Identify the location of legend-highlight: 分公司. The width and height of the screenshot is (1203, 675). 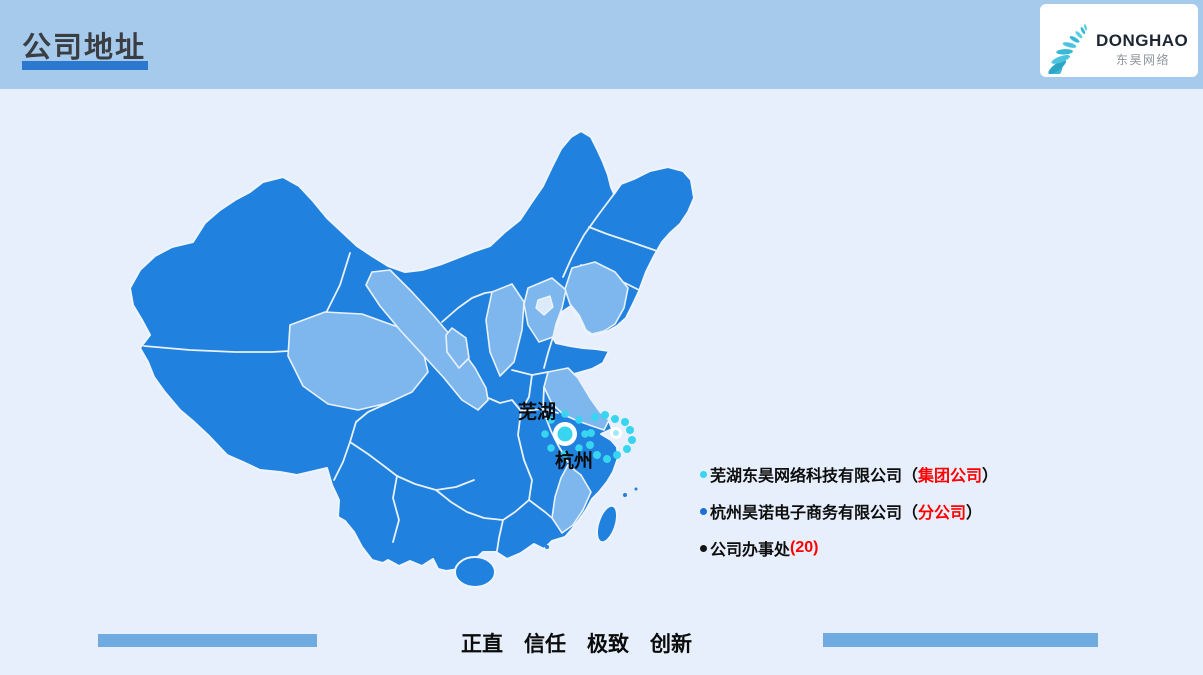
(942, 513).